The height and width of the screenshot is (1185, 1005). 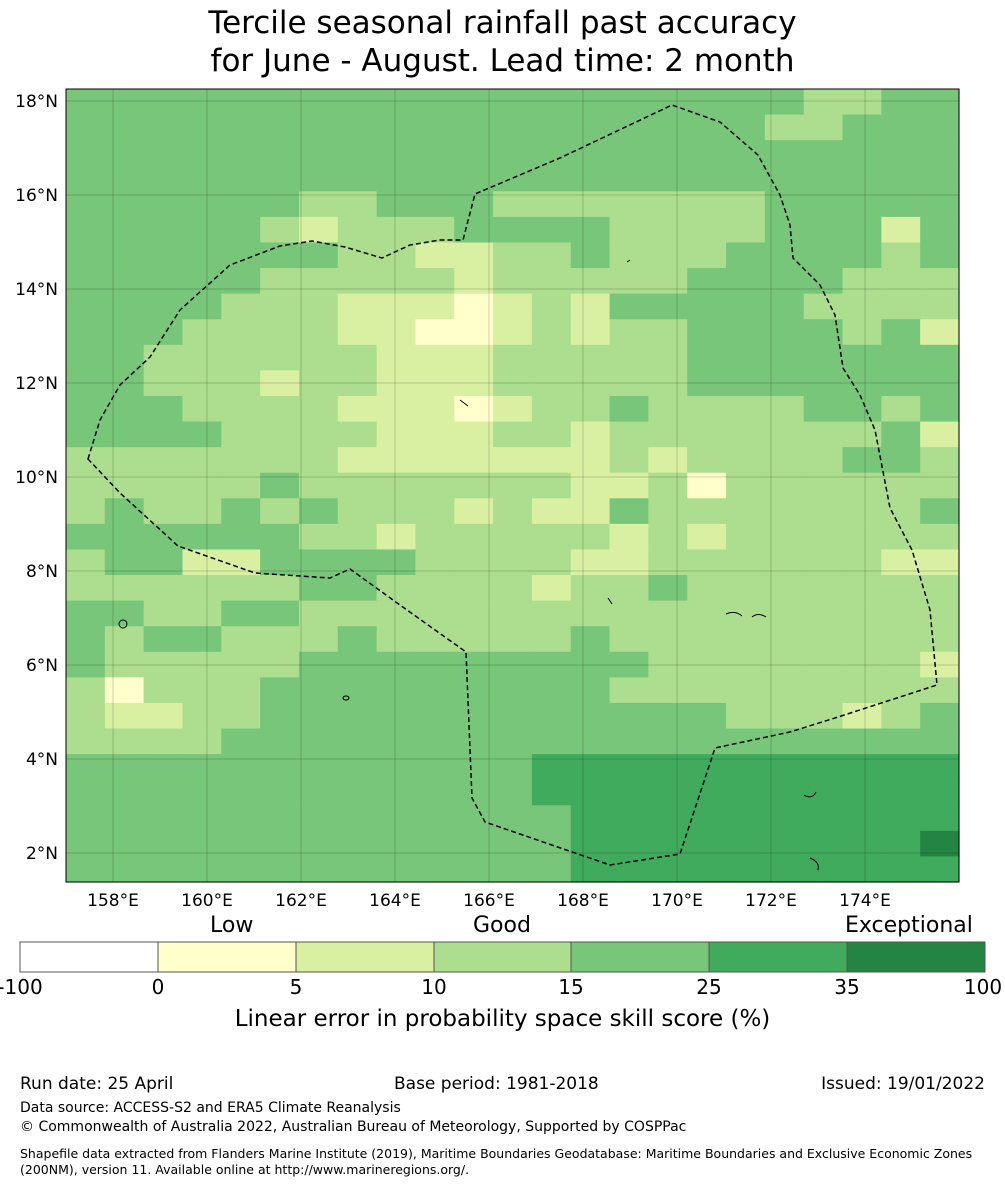 What do you see at coordinates (113, 901) in the screenshot?
I see `longitude-label: 158°E` at bounding box center [113, 901].